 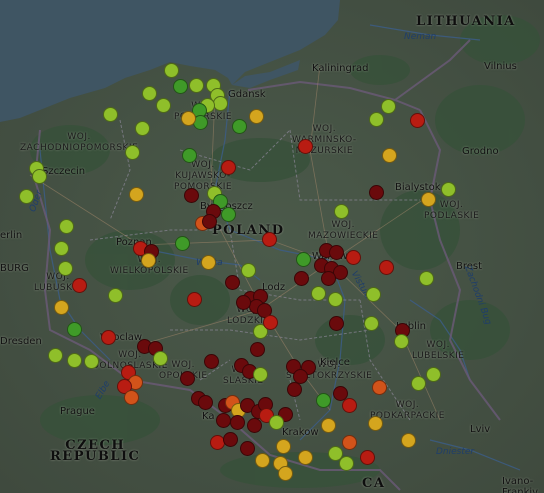 I want to click on region-label-swietokrzyskie: WOJ. SWIETOKRZYSKIE, so click(x=329, y=370).